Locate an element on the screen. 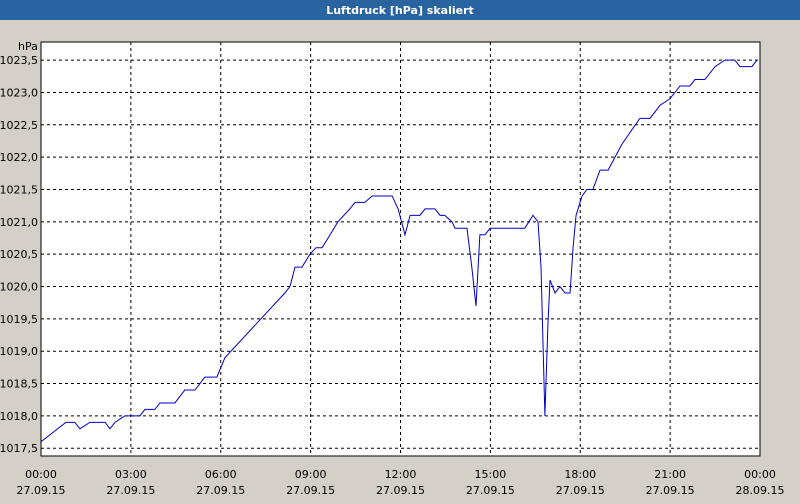 Image resolution: width=800 pixels, height=504 pixels. y-tick-label: 1019,0 is located at coordinates (19, 351).